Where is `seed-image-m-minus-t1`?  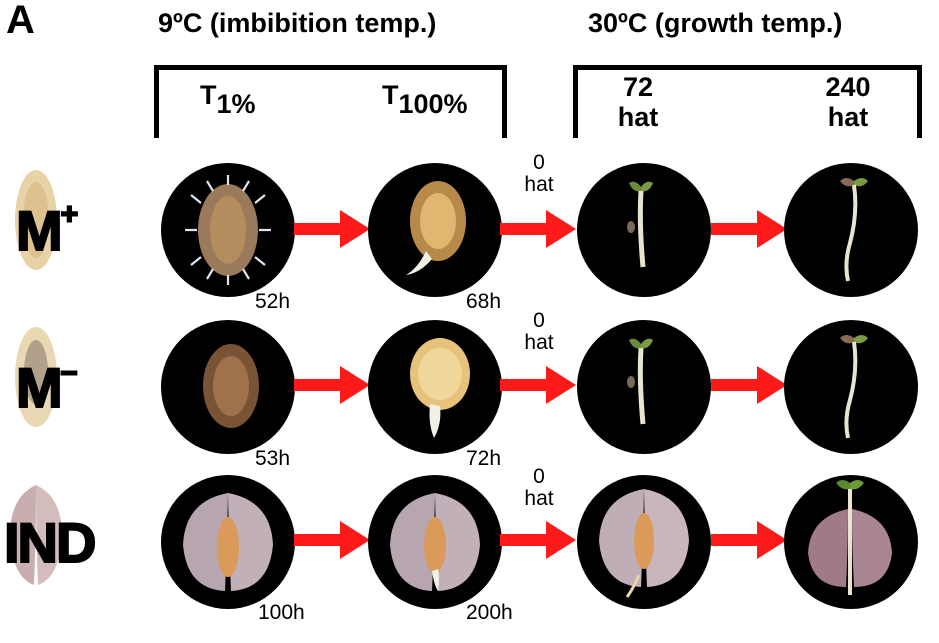
seed-image-m-minus-t1 is located at coordinates (228, 387).